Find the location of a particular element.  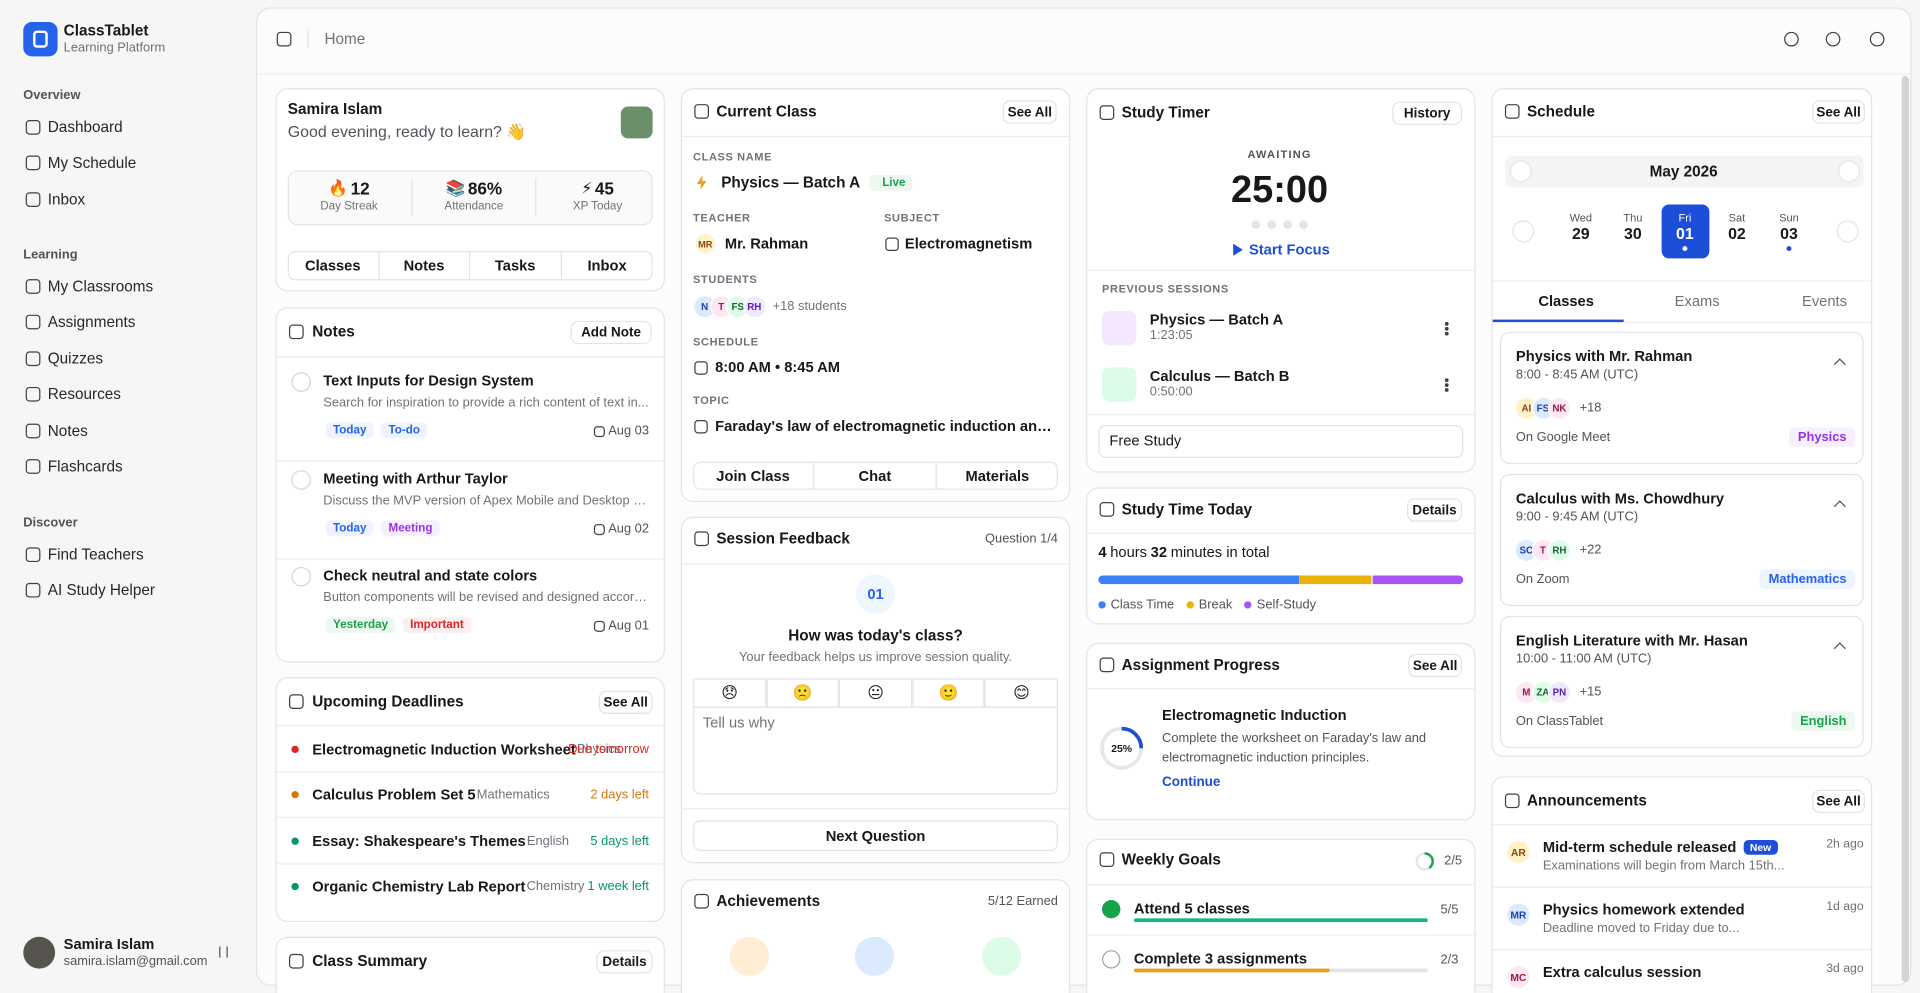

class-title: Calculus with Ms. Chowdhury is located at coordinates (1620, 498).